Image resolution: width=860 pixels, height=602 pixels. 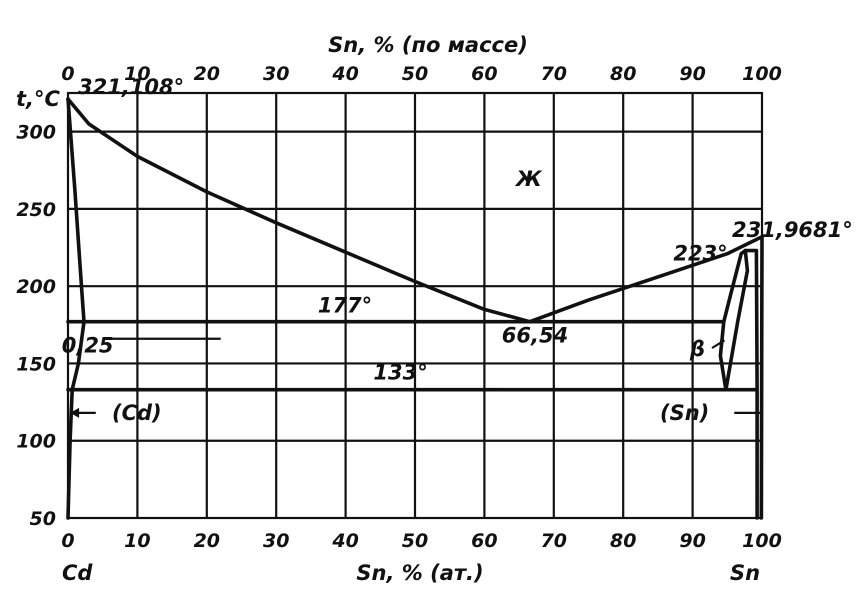 What do you see at coordinates (554, 541) in the screenshot?
I see `x-tick-label: 70` at bounding box center [554, 541].